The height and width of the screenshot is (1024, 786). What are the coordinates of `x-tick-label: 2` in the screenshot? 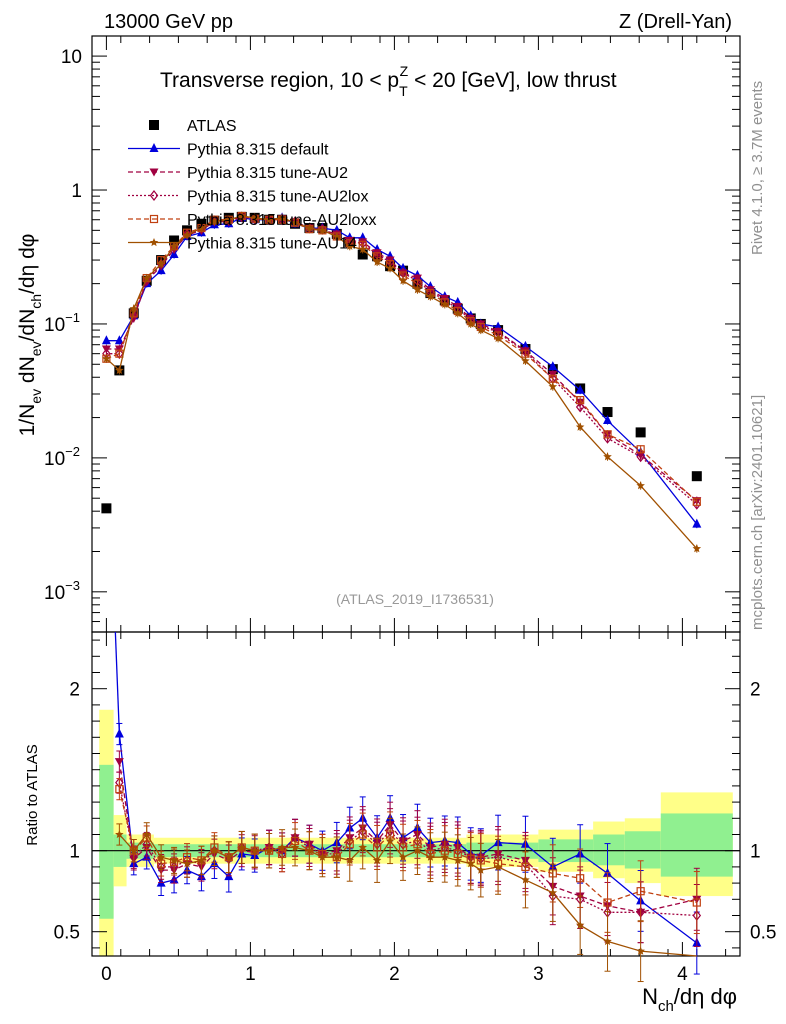 It's located at (394, 974).